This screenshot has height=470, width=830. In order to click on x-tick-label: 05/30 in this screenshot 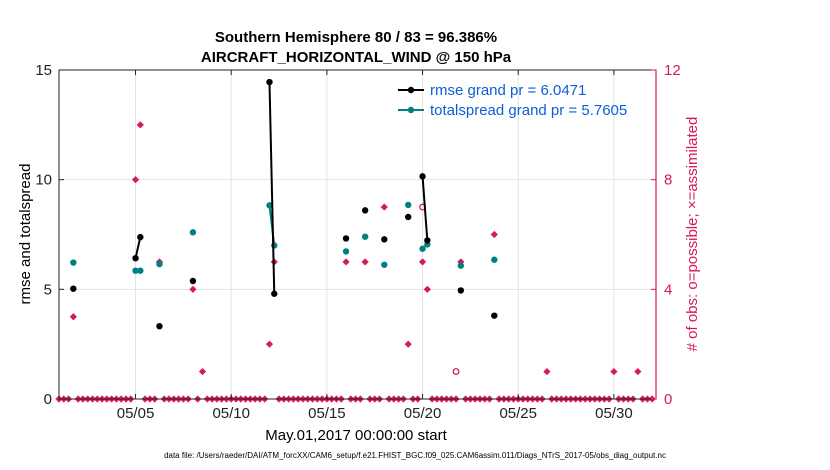, I will do `click(614, 413)`.